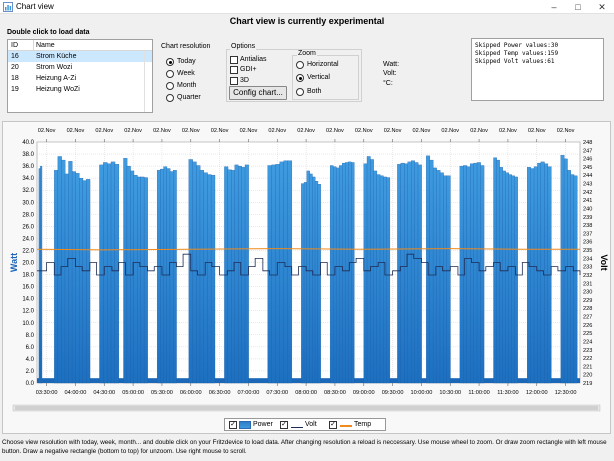 Image resolution: width=614 pixels, height=461 pixels. What do you see at coordinates (307, 53) in the screenshot?
I see `zoom-label: Zoom` at bounding box center [307, 53].